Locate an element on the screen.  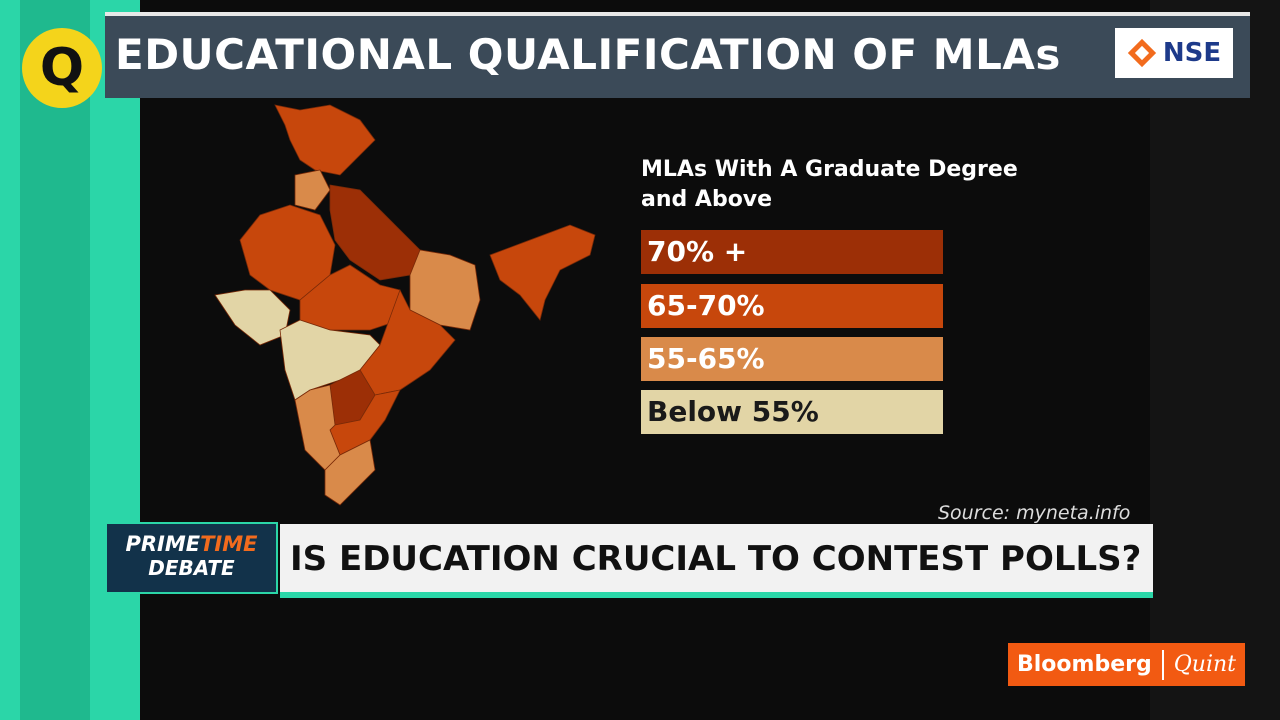
title: EDUCATIONAL QUALIFICATION OF MLAs is located at coordinates (588, 54).